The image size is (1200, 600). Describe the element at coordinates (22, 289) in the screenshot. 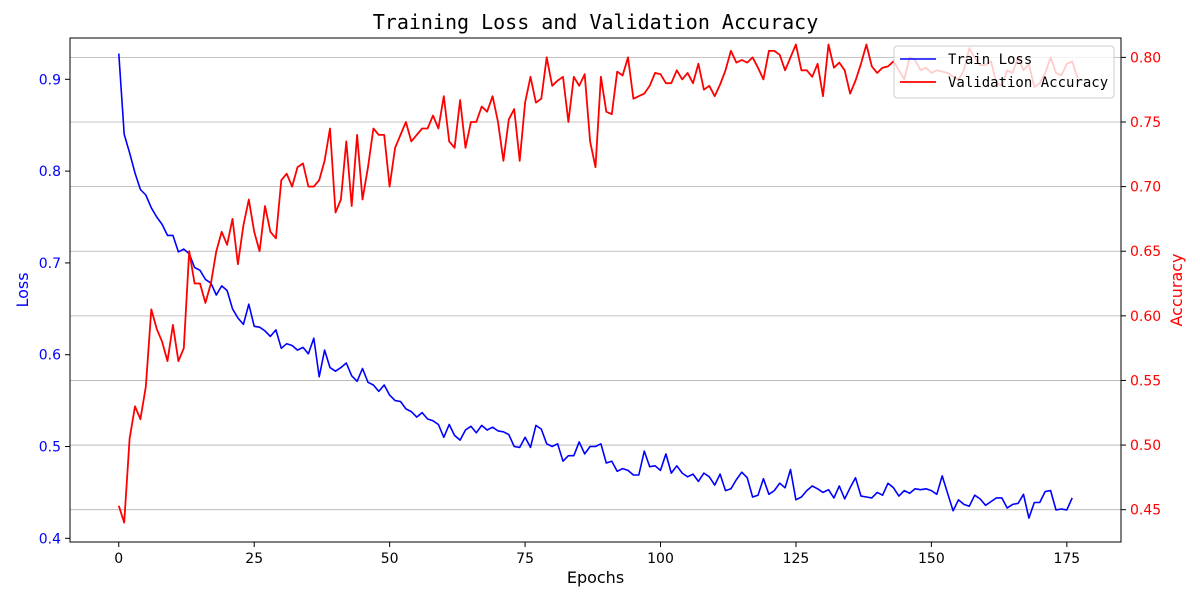

I see `y-axis-label-left: Loss` at that location.